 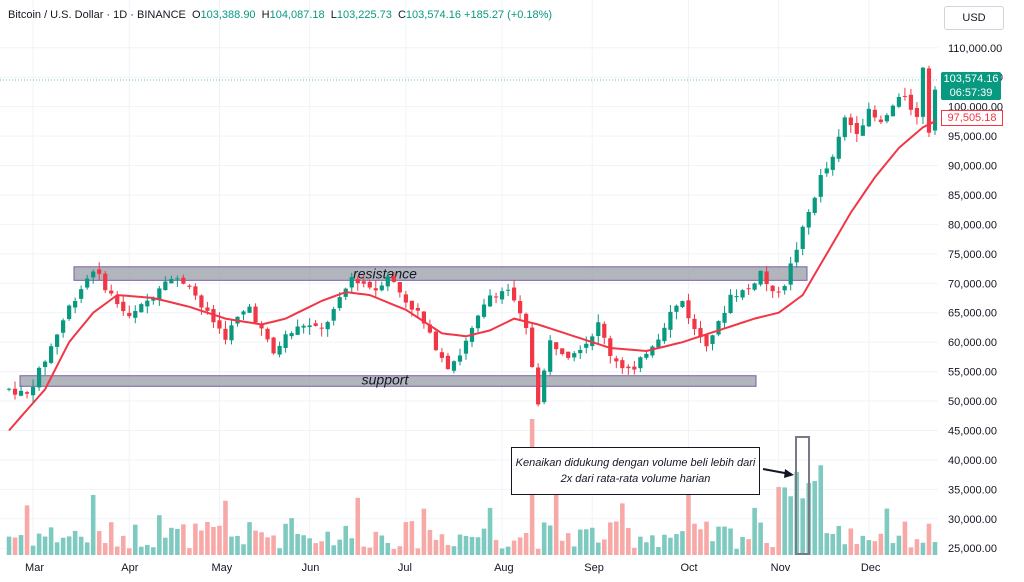 What do you see at coordinates (453, 568) in the screenshot?
I see `time-axis: Mar Apr May Jun Jul Aug Sep Oct Nov Dec` at bounding box center [453, 568].